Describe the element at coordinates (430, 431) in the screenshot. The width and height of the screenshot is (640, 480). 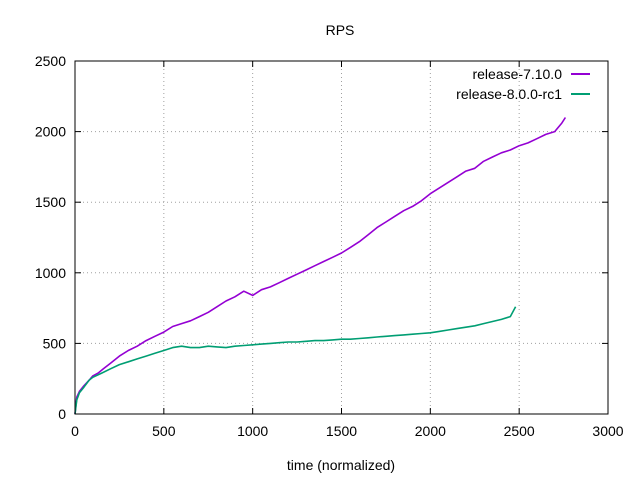
I see `x-tick-label: 2000` at that location.